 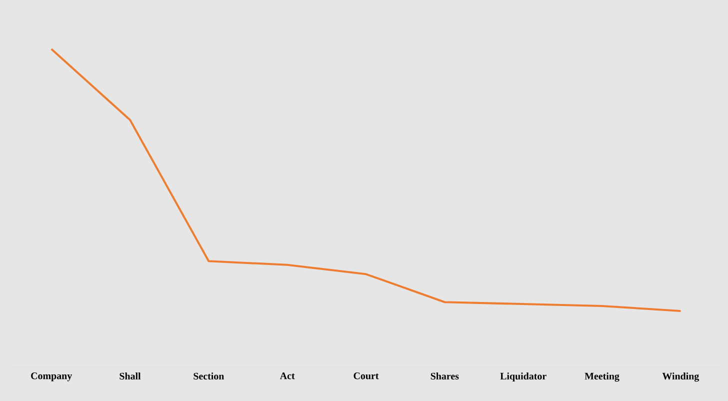 I want to click on x-tick-label: Company, so click(x=51, y=377).